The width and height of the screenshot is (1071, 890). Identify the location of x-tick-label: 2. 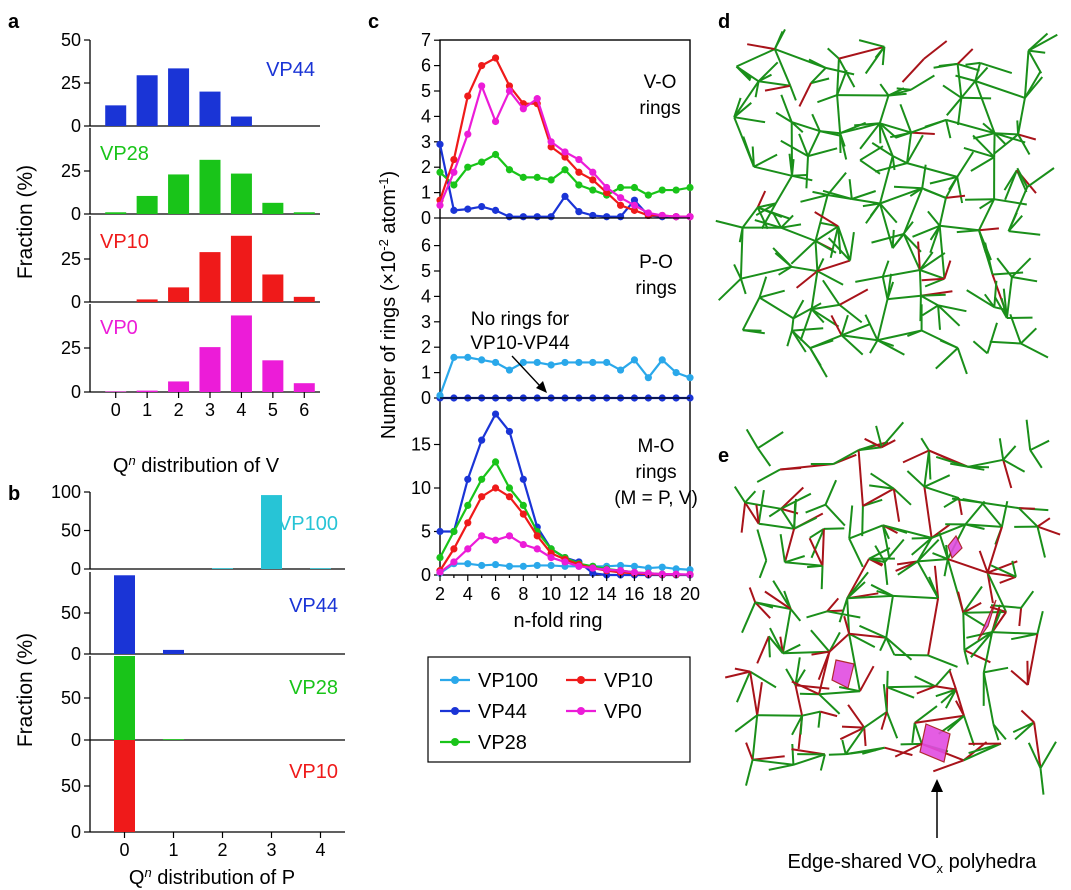
(222, 850).